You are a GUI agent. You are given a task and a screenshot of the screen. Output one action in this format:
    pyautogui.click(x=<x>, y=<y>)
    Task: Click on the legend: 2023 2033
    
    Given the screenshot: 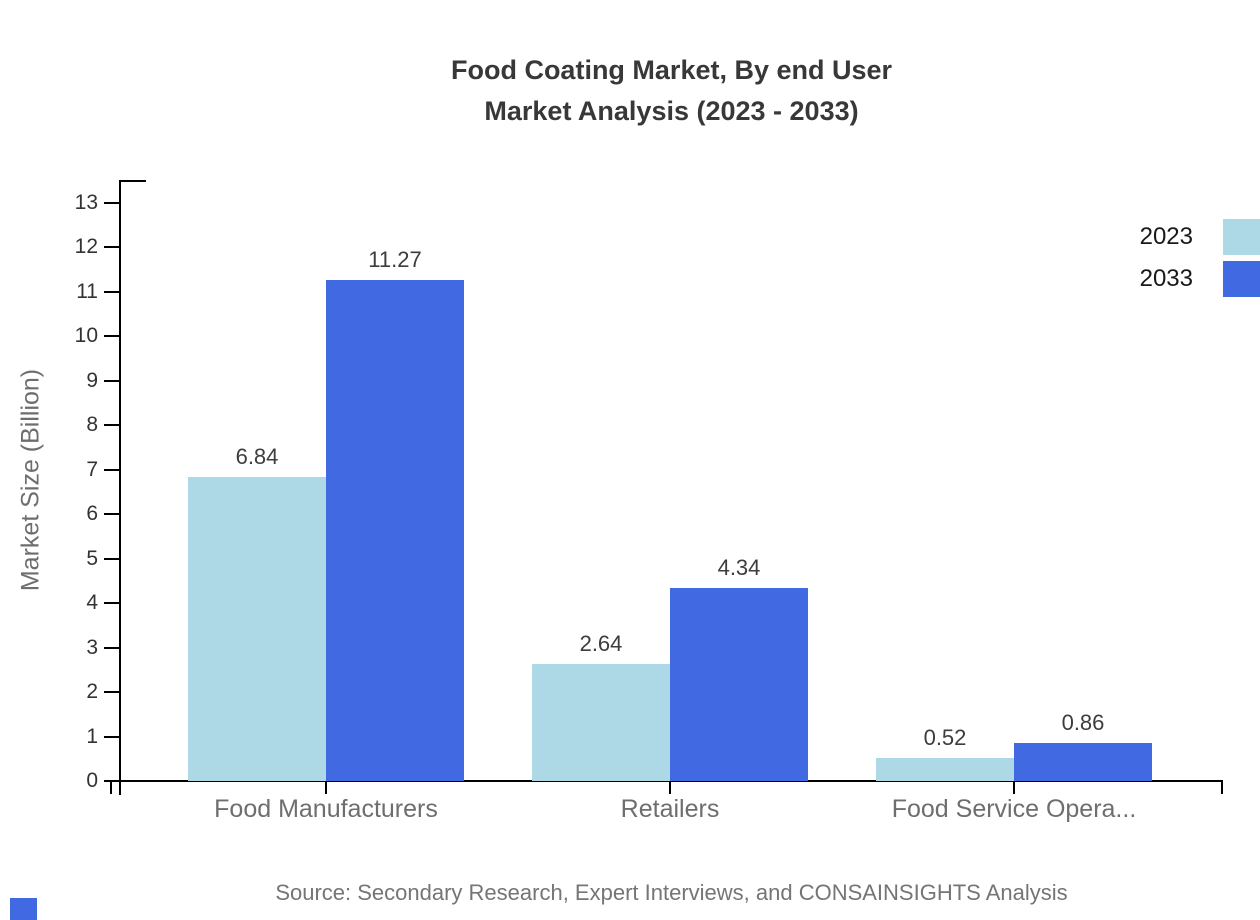 What is the action you would take?
    pyautogui.click(x=1200, y=258)
    